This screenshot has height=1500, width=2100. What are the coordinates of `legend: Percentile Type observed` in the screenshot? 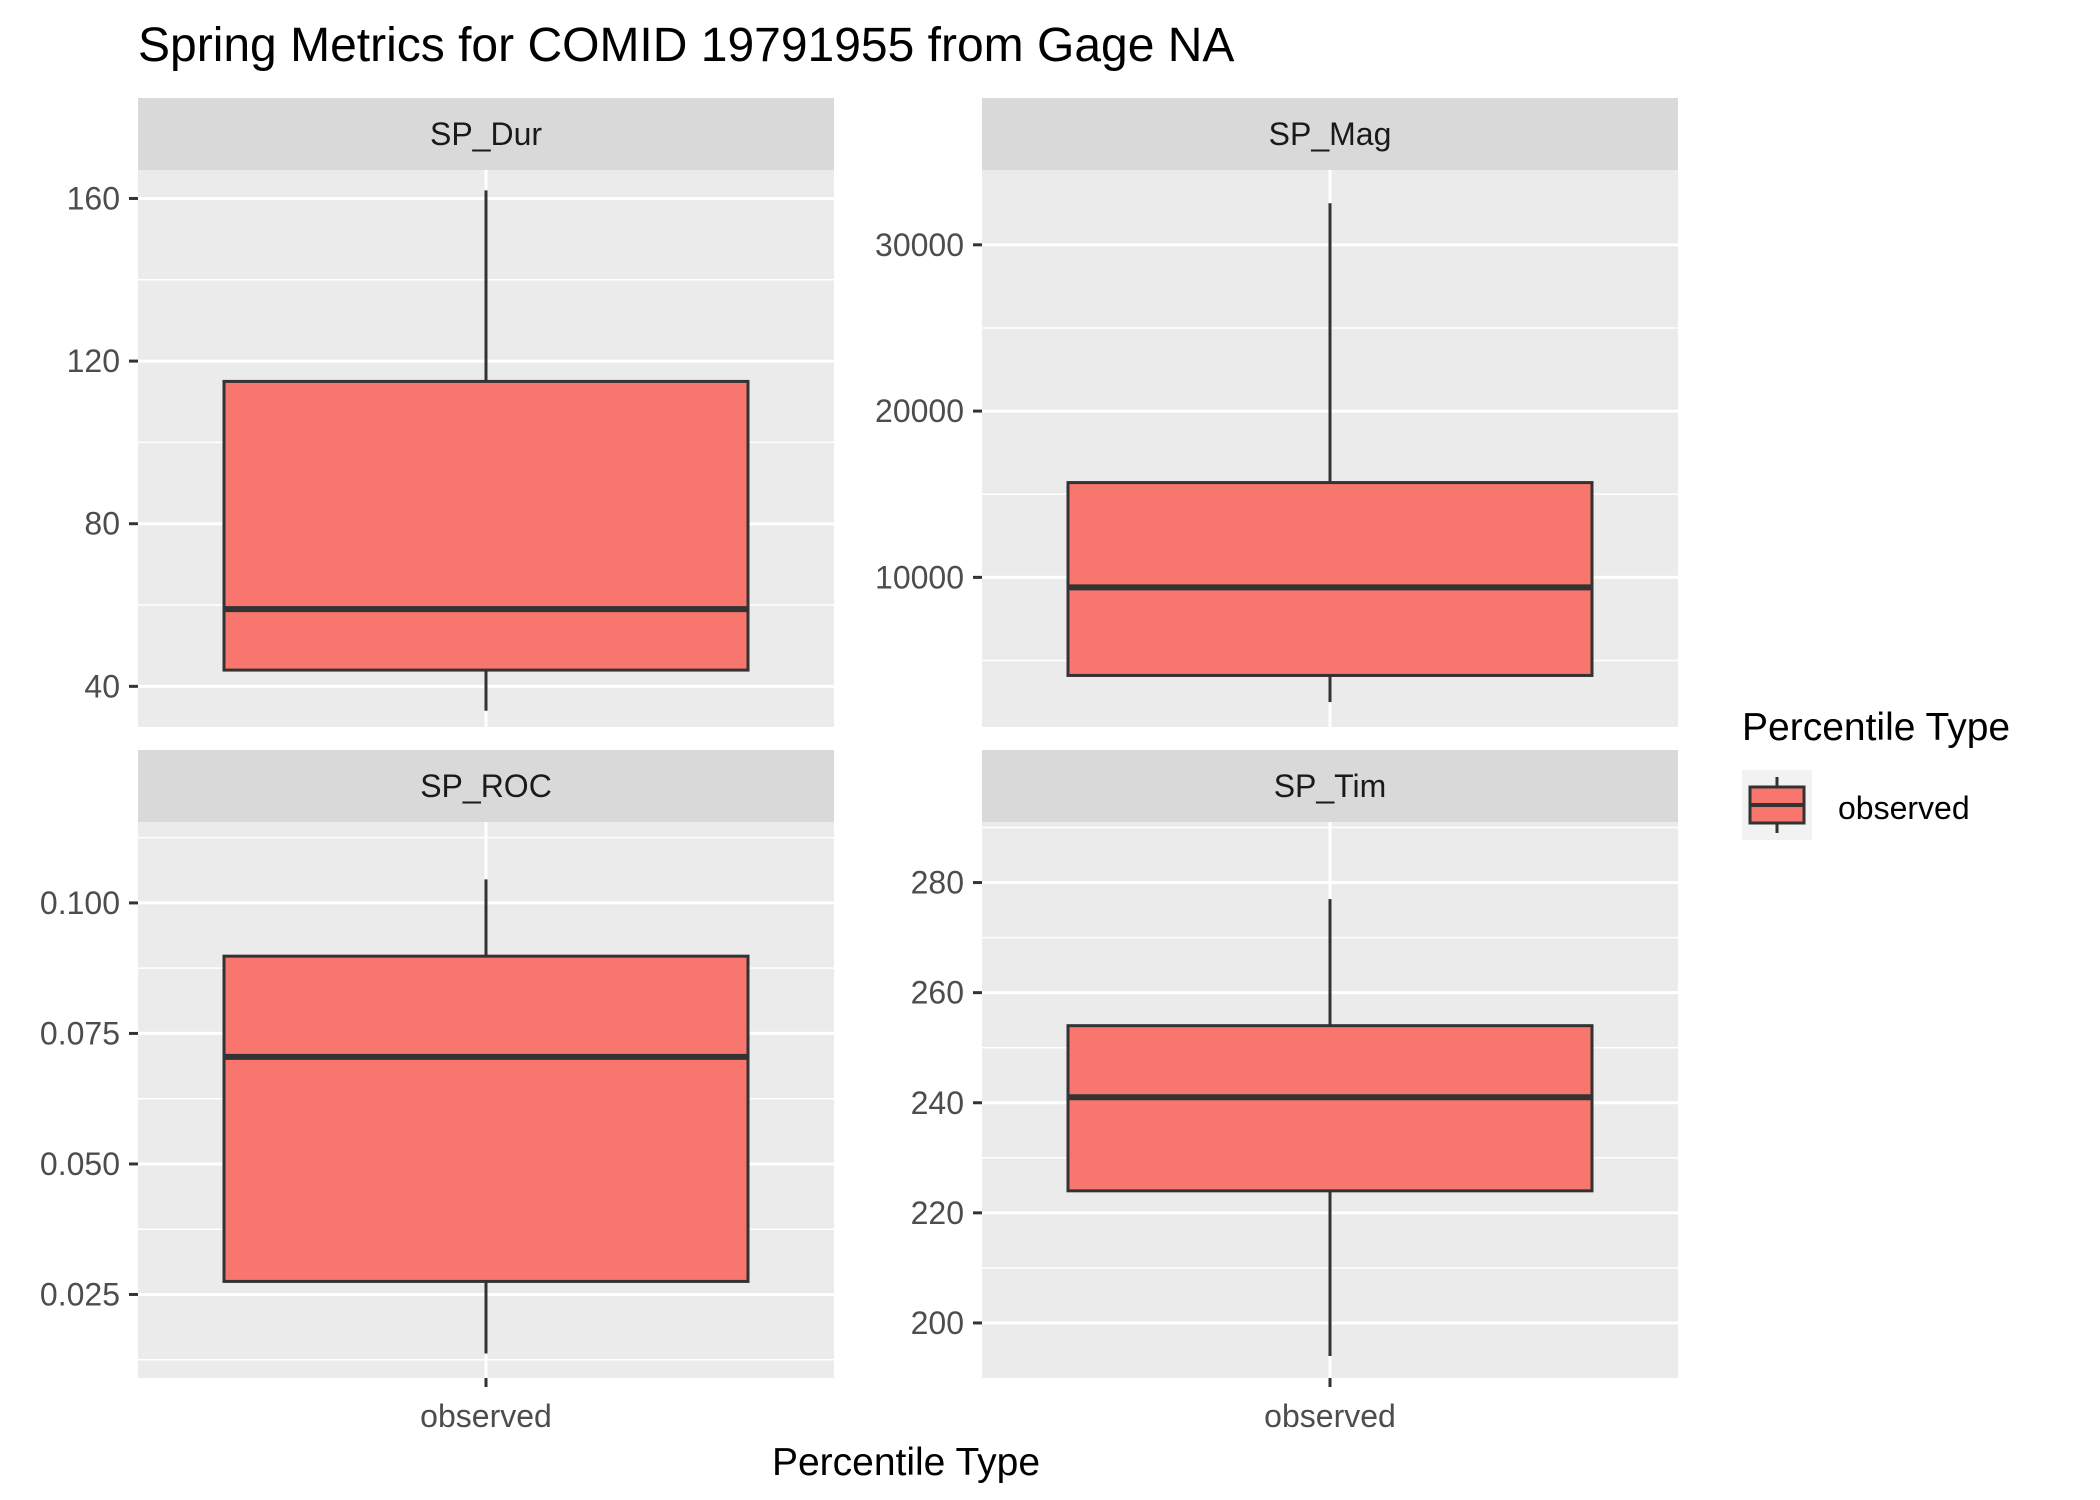 It's located at (1876, 773).